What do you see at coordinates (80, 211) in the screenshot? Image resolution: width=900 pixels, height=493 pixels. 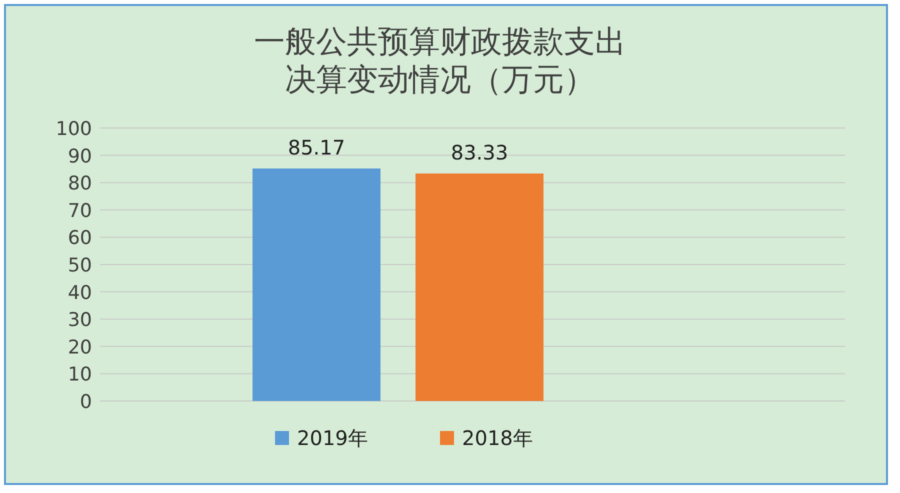 I see `y-tick-label: 70` at bounding box center [80, 211].